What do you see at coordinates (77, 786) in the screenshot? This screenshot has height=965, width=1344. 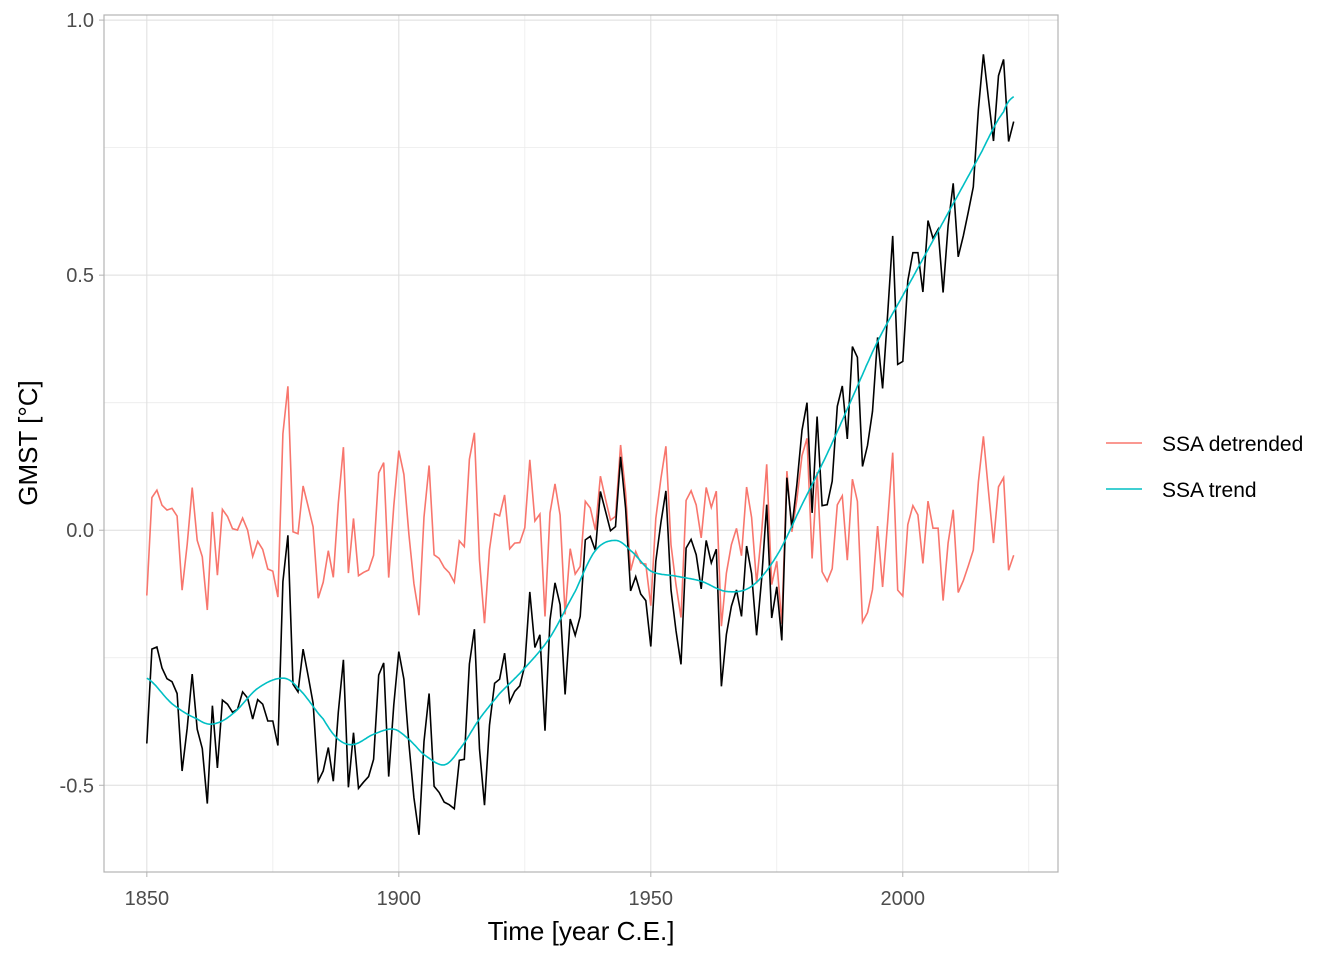 I see `y-tick-label: -0.5` at bounding box center [77, 786].